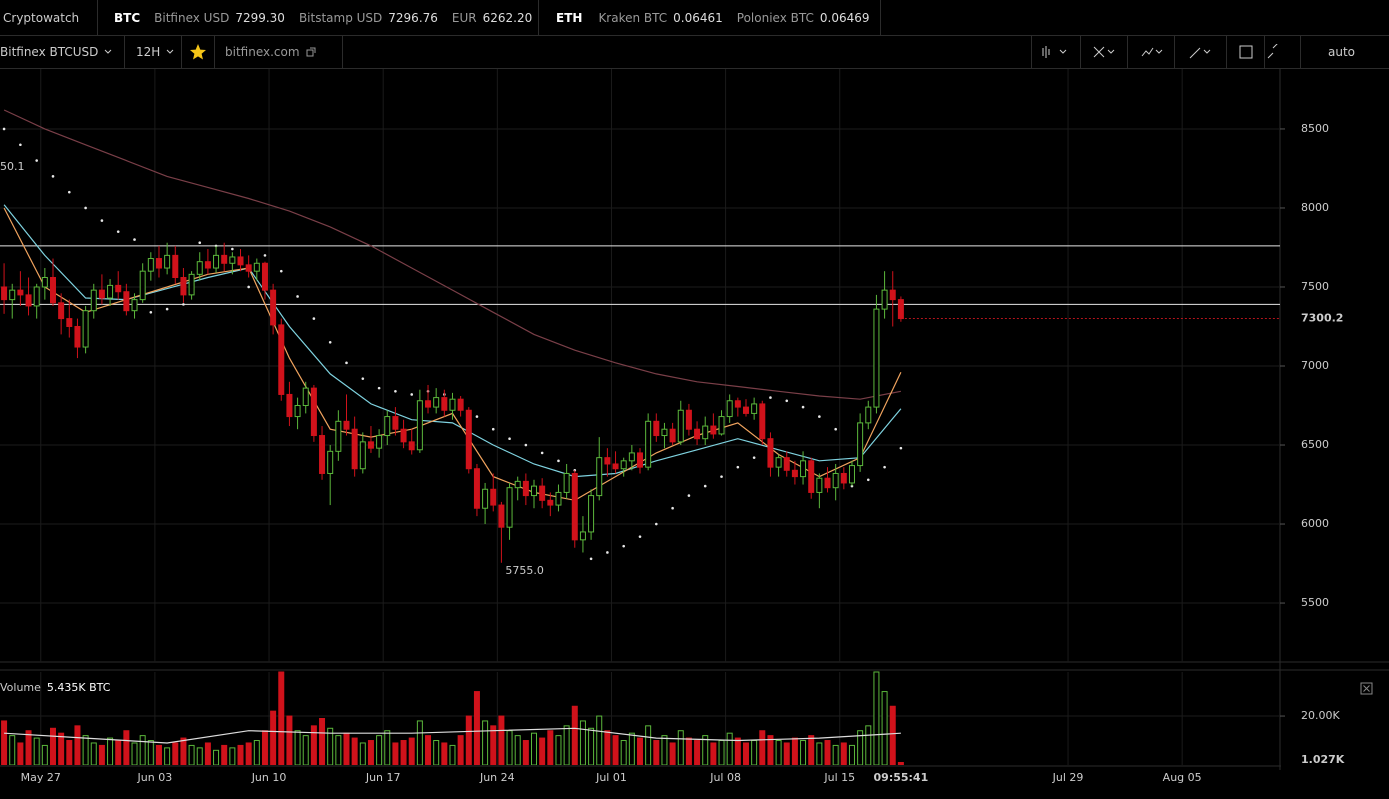 This screenshot has width=1389, height=799. Describe the element at coordinates (127, 17) in the screenshot. I see `asset: BTC` at that location.